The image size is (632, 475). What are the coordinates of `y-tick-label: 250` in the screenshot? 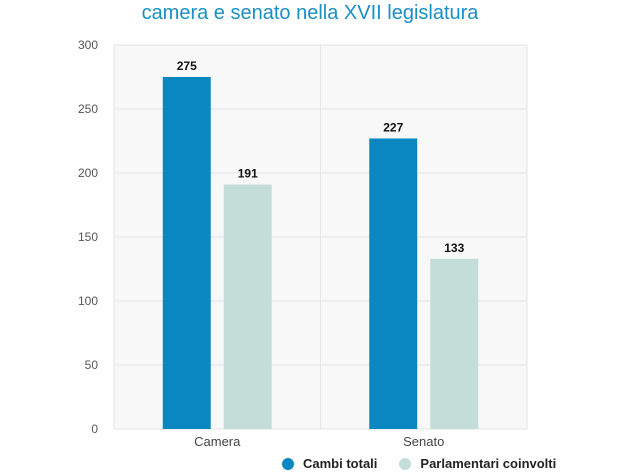 It's located at (88, 109).